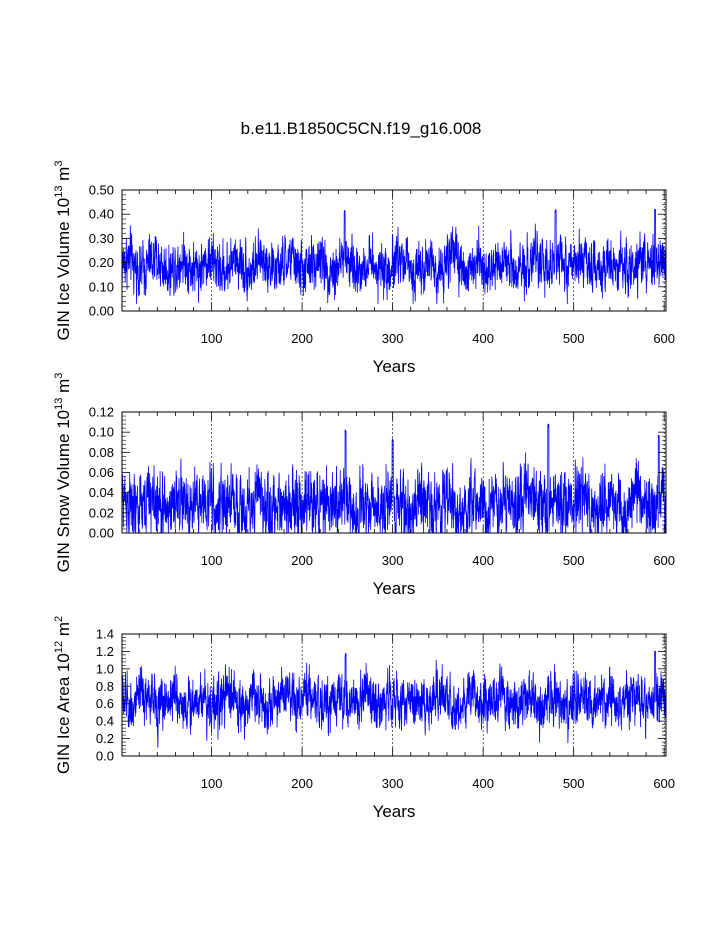 This screenshot has width=723, height=935. I want to click on y-tick-label: 0.20, so click(101, 262).